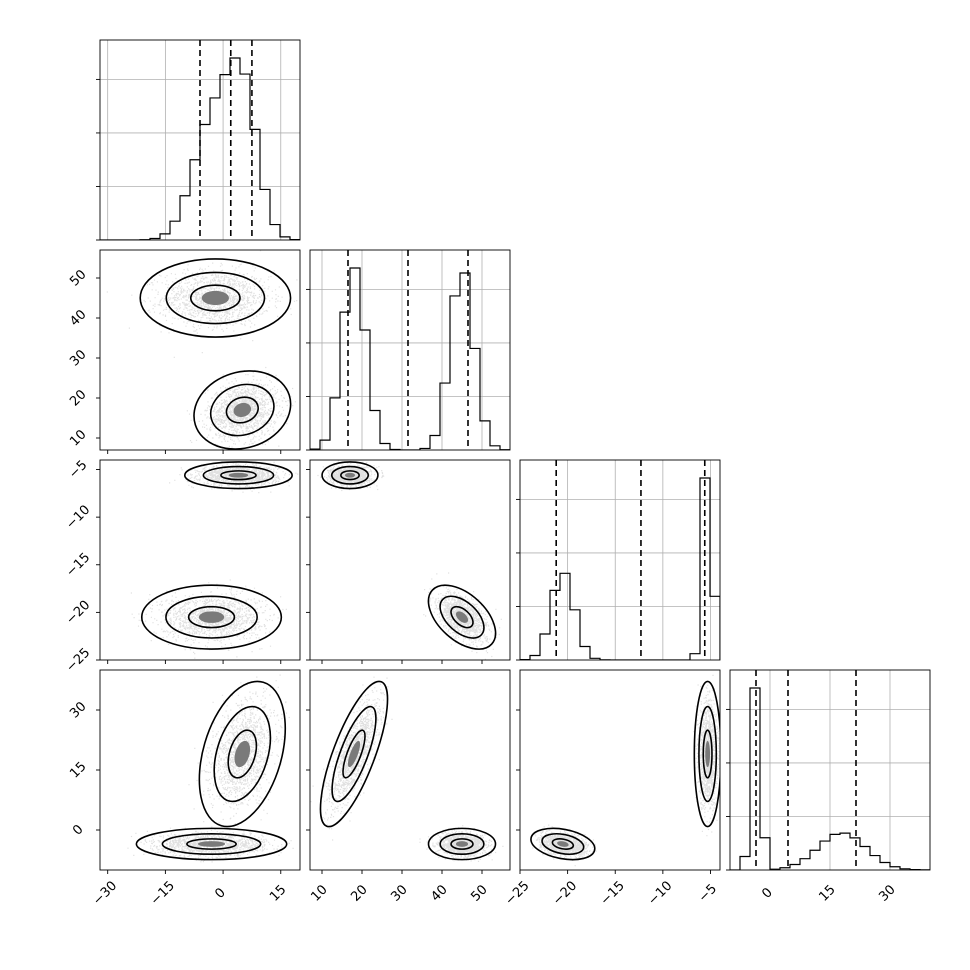 Image resolution: width=970 pixels, height=970 pixels. I want to click on ytick-label-1: 20, so click(78, 398).